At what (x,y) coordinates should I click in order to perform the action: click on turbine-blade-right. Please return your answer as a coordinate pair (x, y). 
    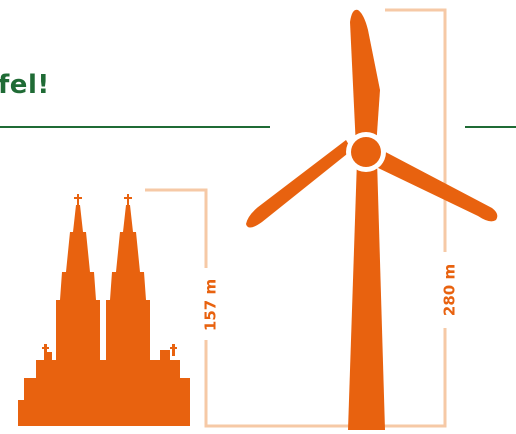
    Looking at the image, I should click on (436, 185).